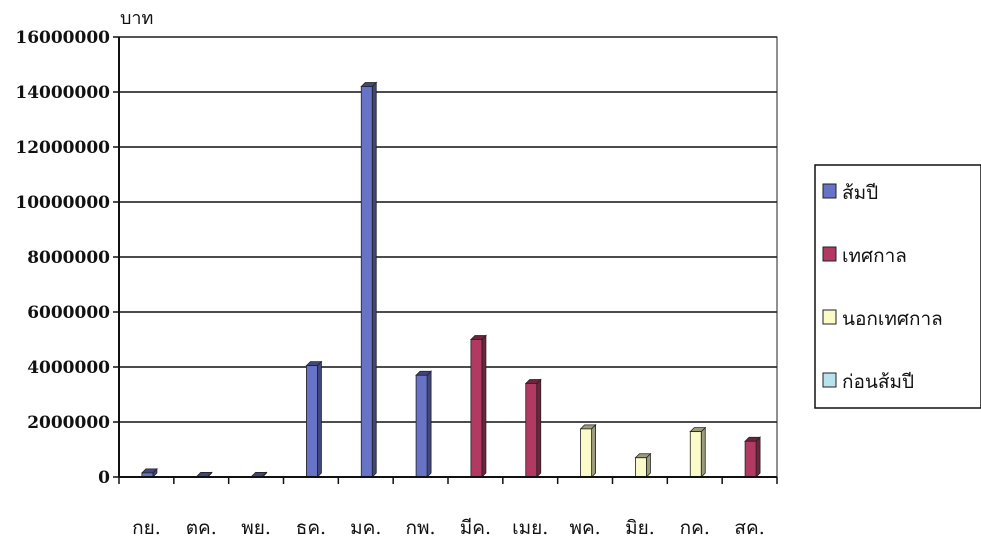  I want to click on y-axis-unit-label: บาท, so click(136, 18).